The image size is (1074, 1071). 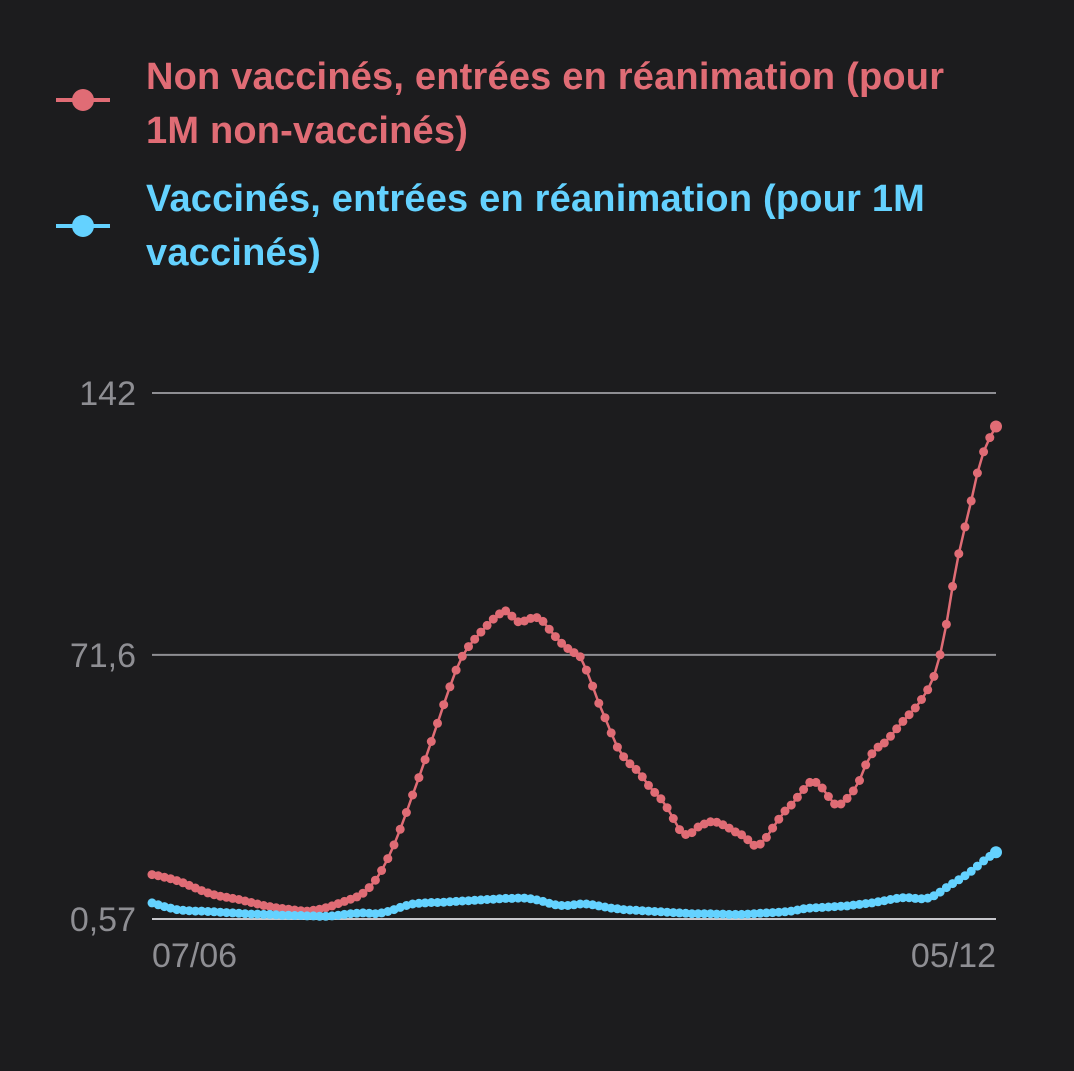 I want to click on series-vaccinated, so click(x=574, y=883).